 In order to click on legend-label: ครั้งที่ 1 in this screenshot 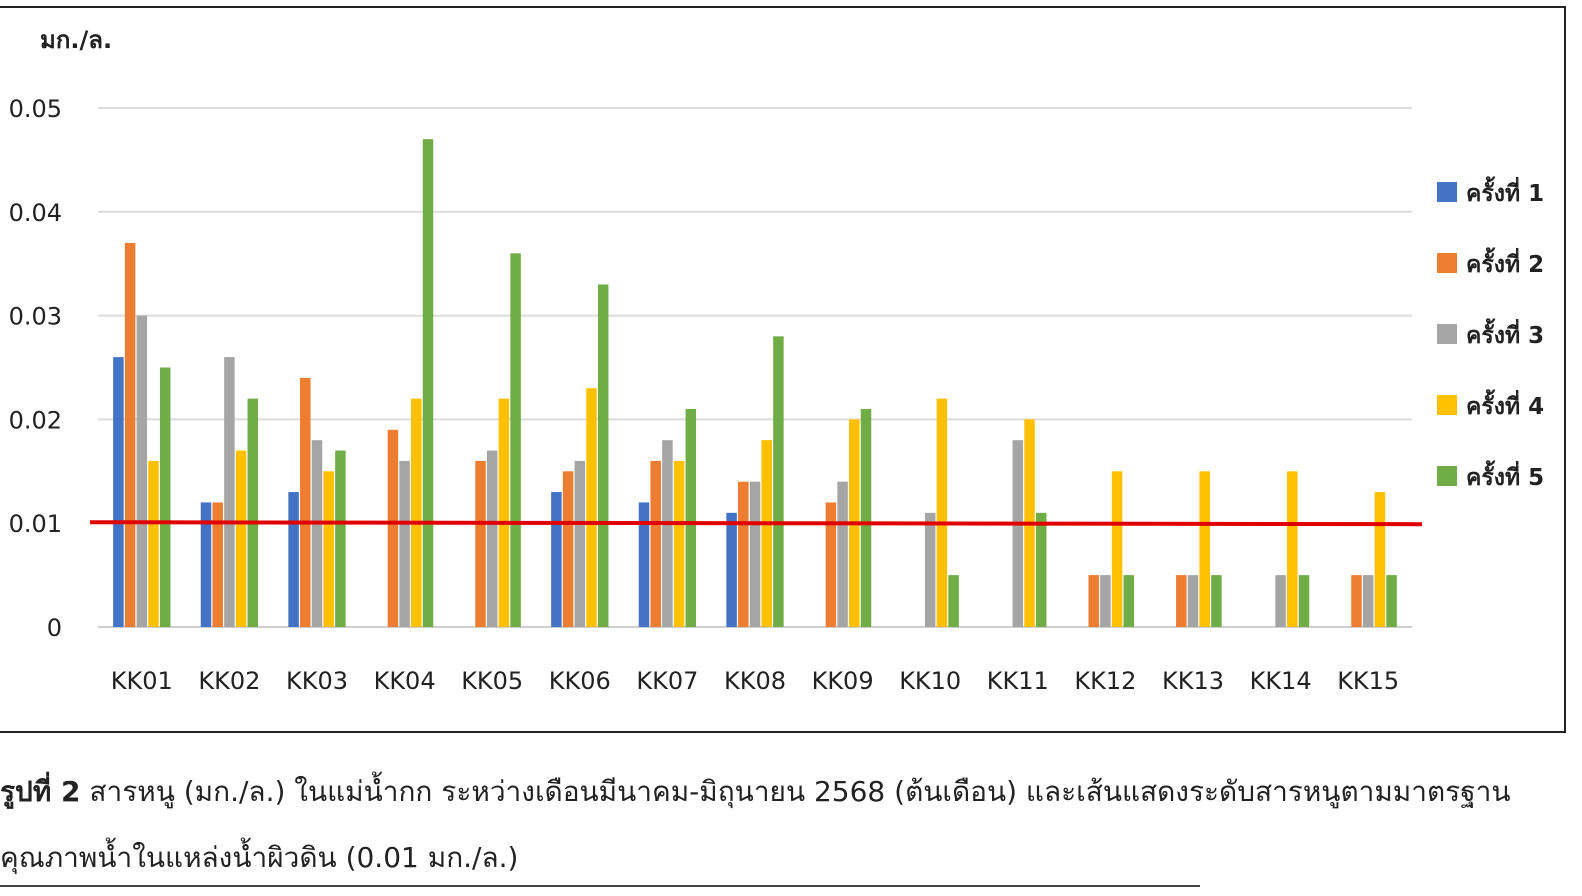, I will do `click(1505, 191)`.